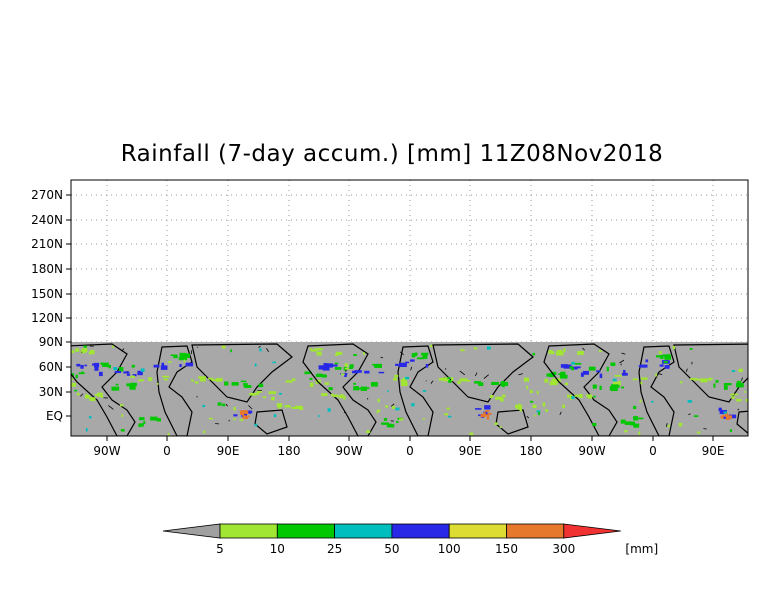  I want to click on colorbar-max-triangle, so click(592, 531).